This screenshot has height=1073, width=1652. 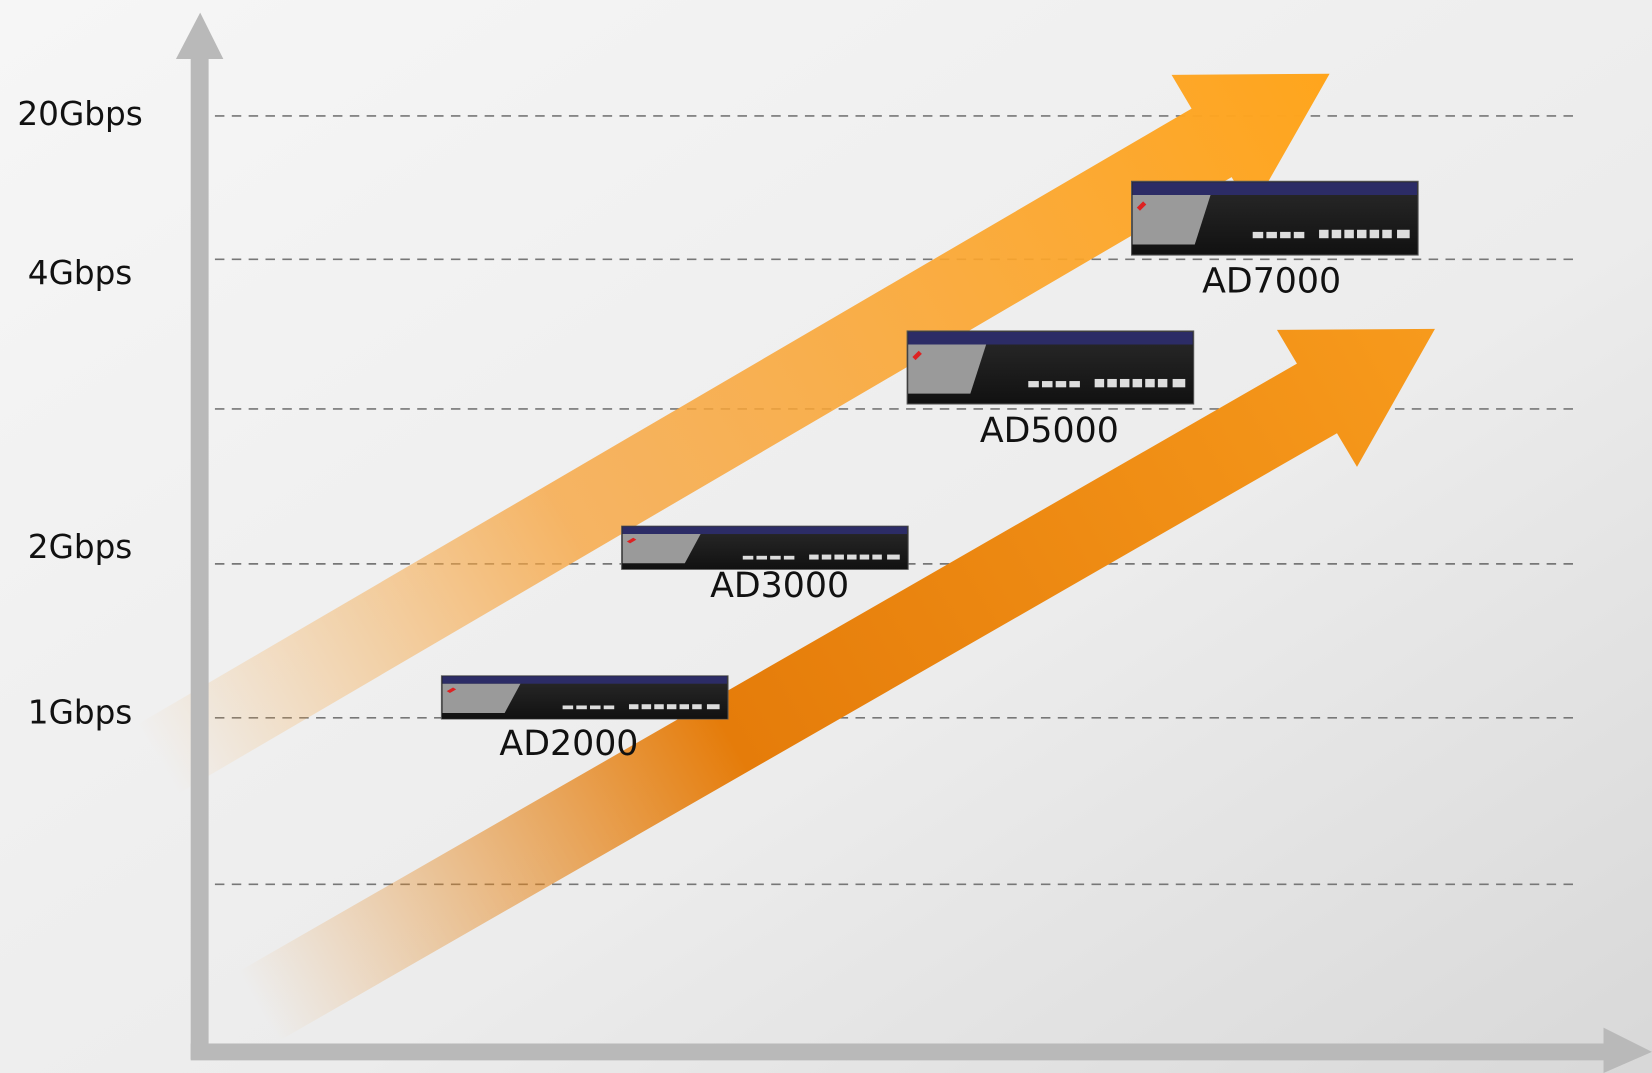 What do you see at coordinates (80, 547) in the screenshot?
I see `y-label: 2Gbps` at bounding box center [80, 547].